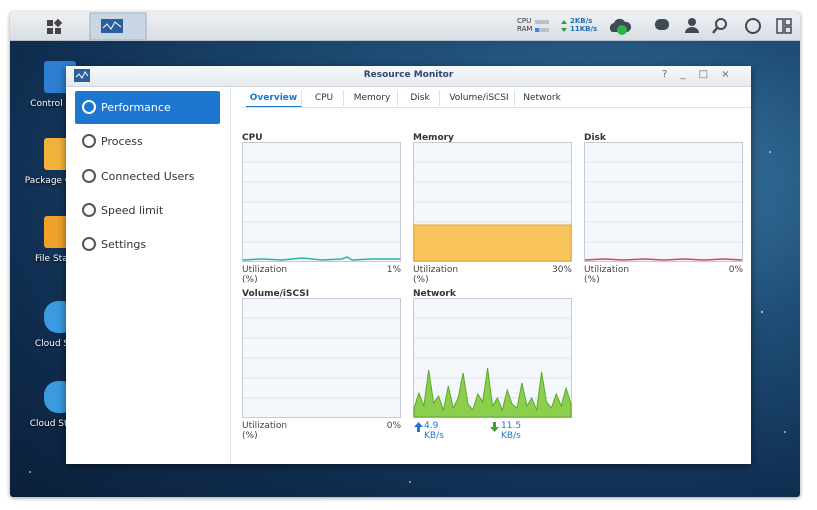 This screenshot has width=817, height=510. What do you see at coordinates (60, 344) in the screenshot?
I see `desktop-icon-label: Cloud Sync` at bounding box center [60, 344].